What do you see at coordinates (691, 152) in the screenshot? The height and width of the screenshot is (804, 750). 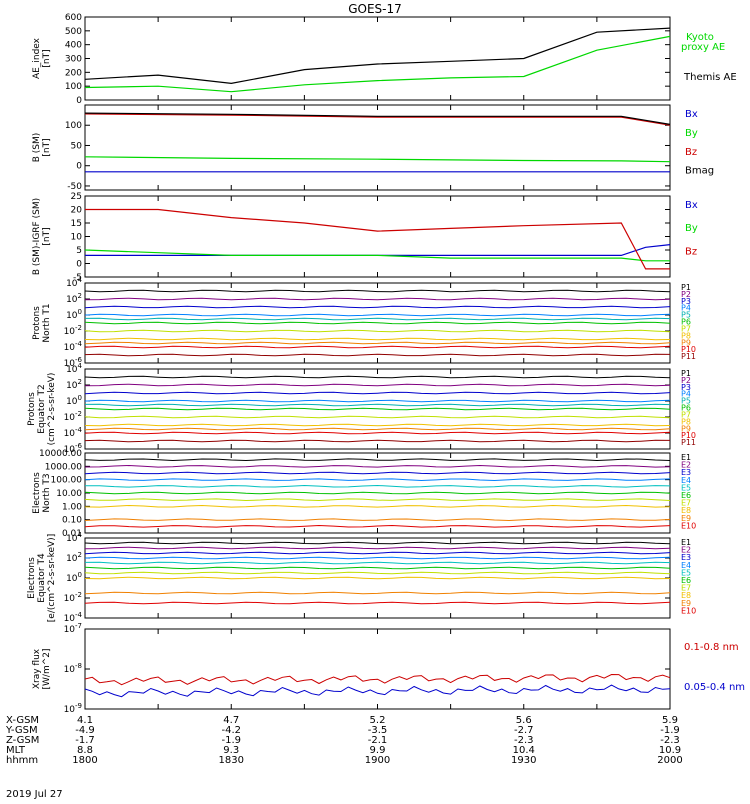 I see `legend-bz: Bz` at bounding box center [691, 152].